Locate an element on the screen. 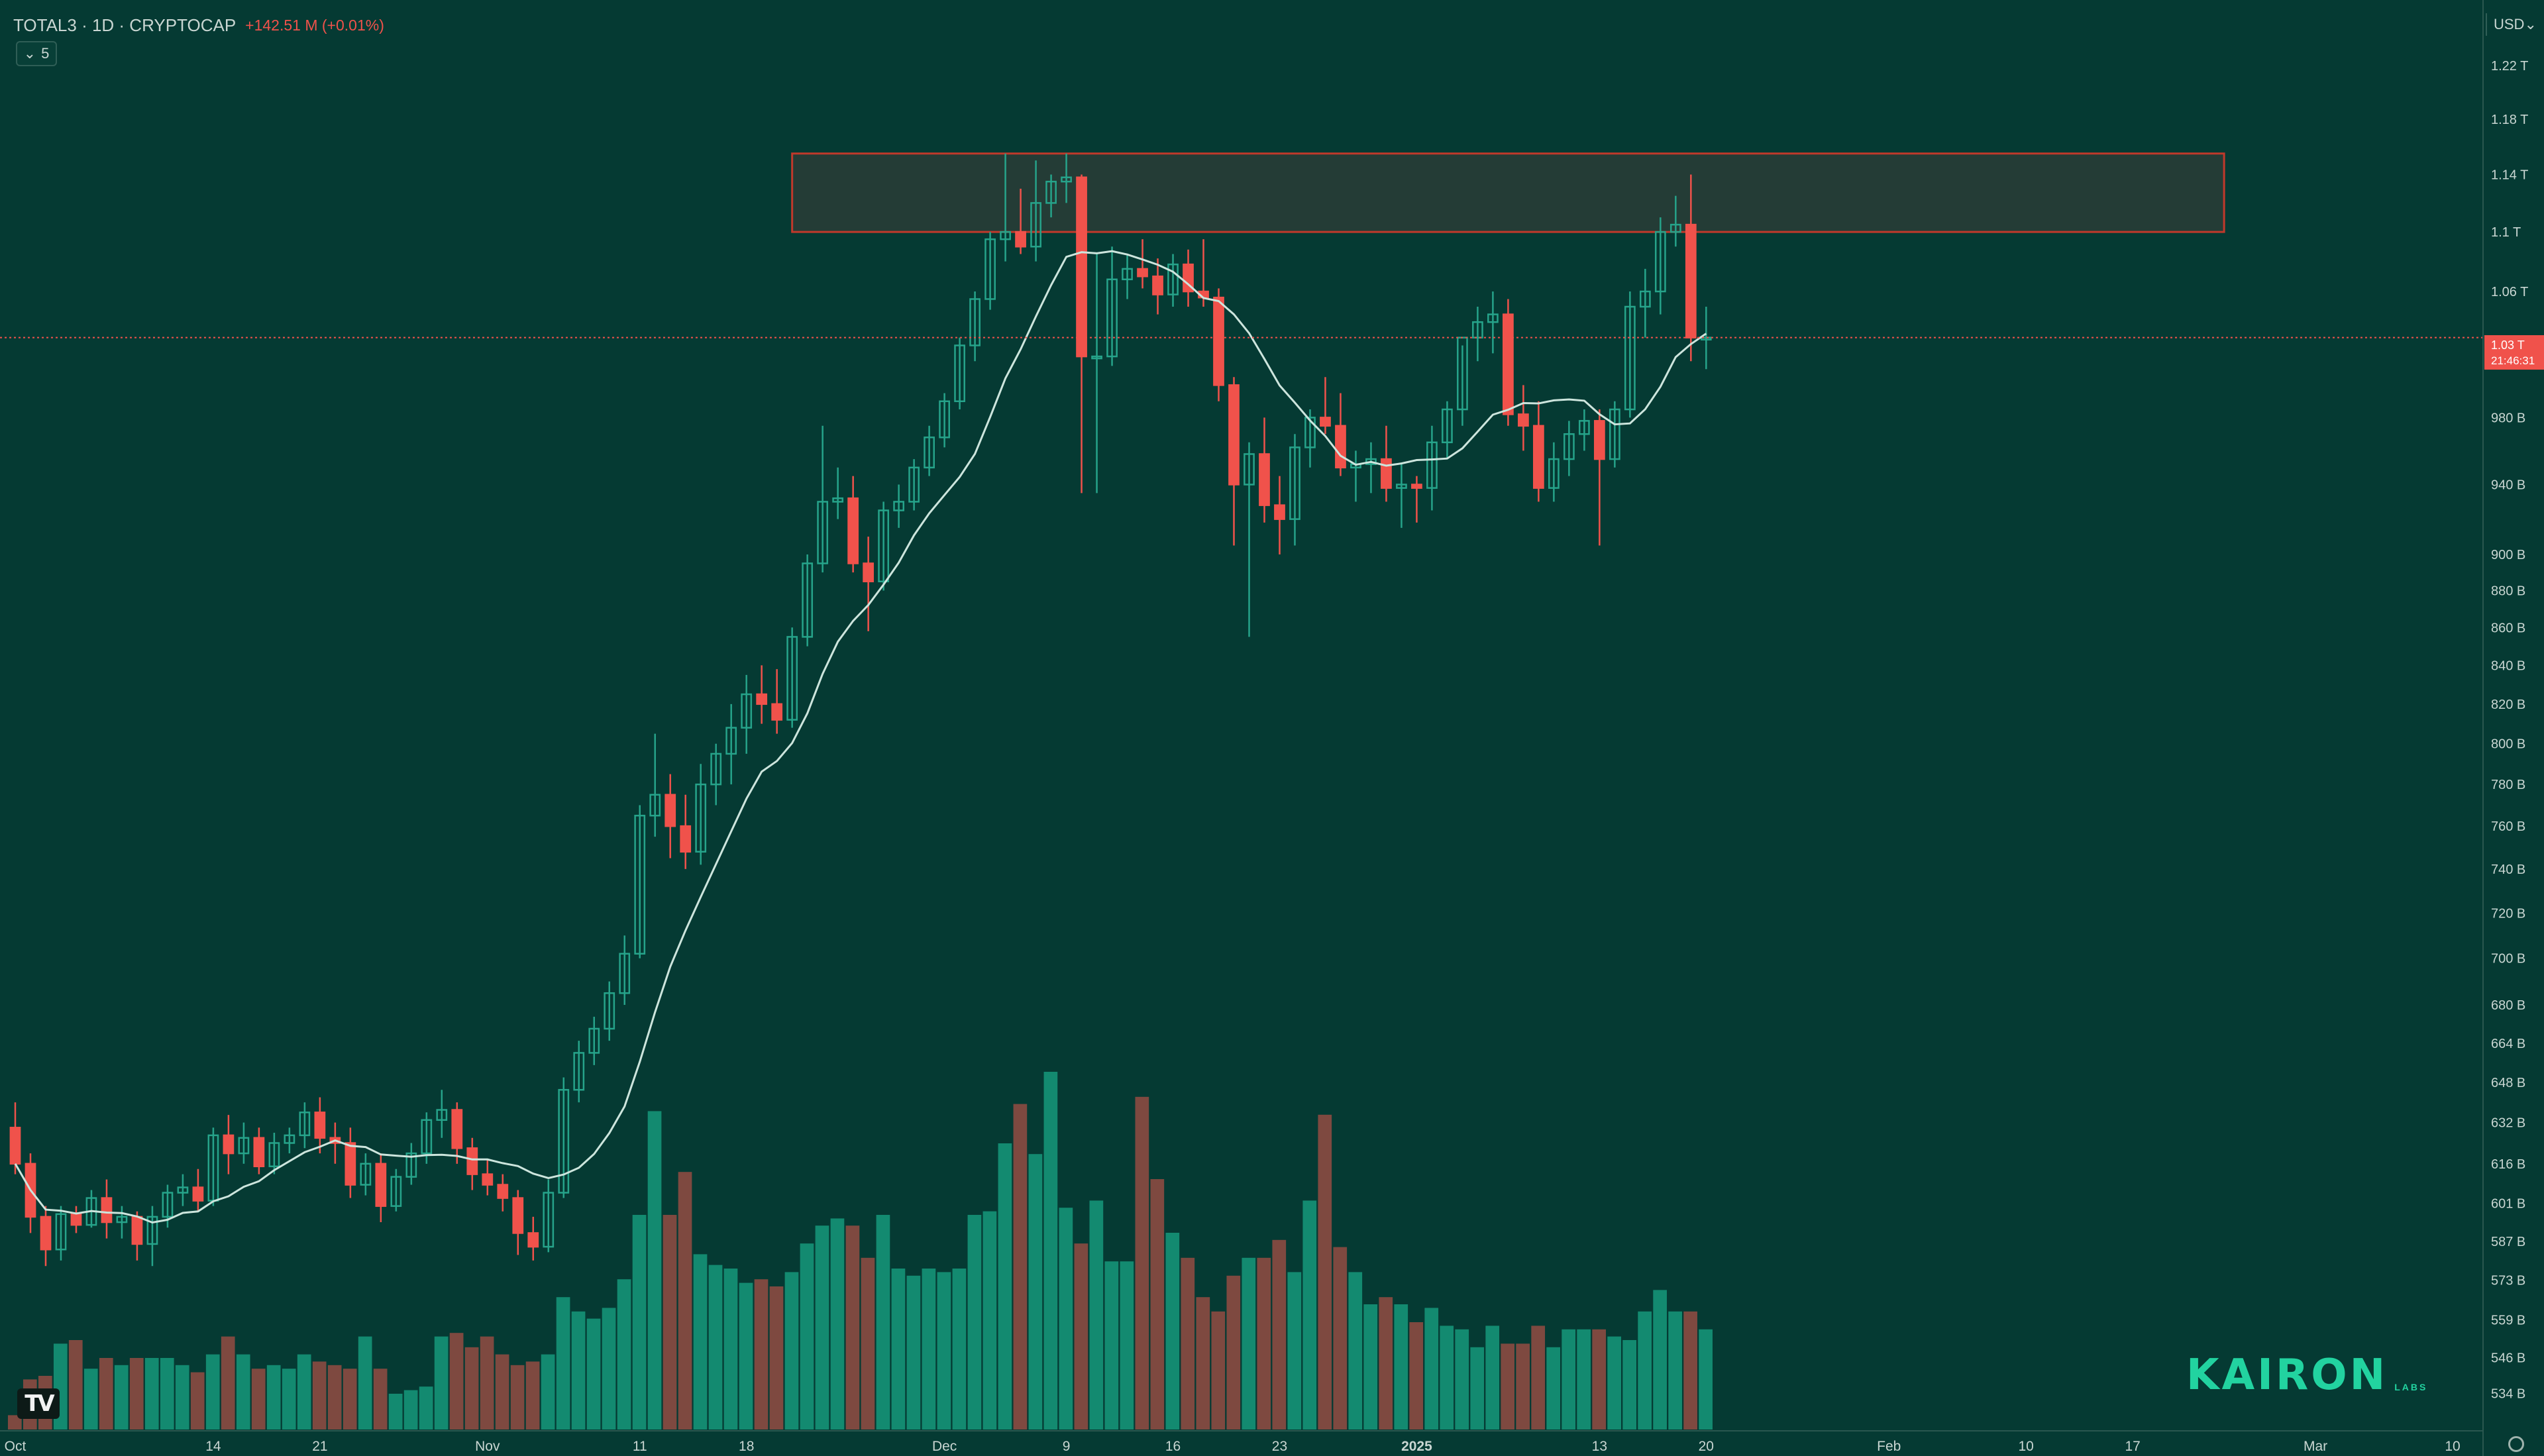 This screenshot has height=1456, width=2544. tradingview-logo-icon: TV is located at coordinates (38, 1403).